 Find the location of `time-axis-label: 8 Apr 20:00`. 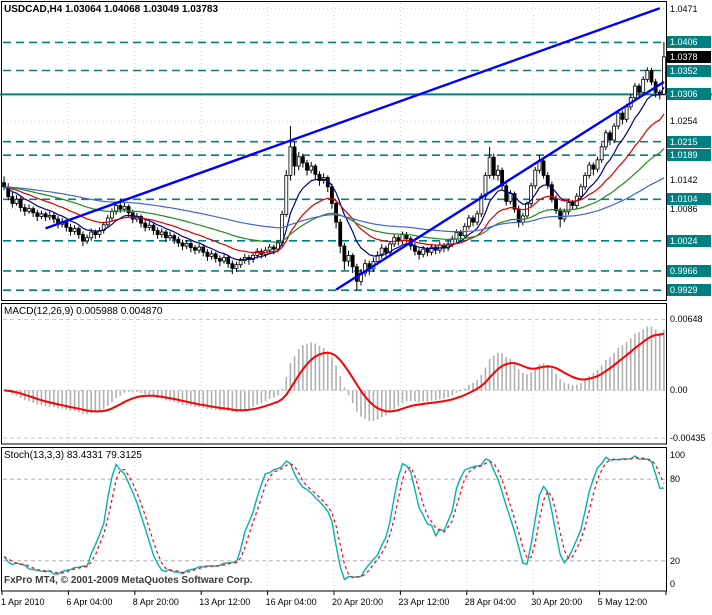

time-axis-label: 8 Apr 20:00 is located at coordinates (155, 602).